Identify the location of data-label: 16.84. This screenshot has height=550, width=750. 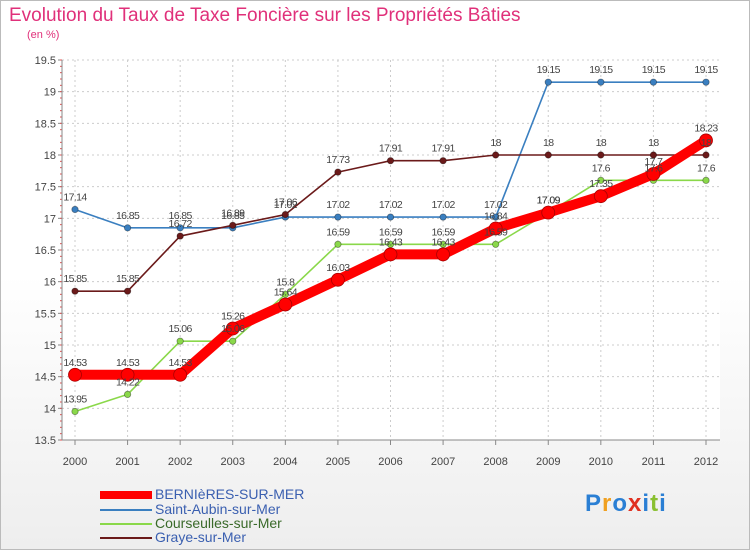
(496, 216).